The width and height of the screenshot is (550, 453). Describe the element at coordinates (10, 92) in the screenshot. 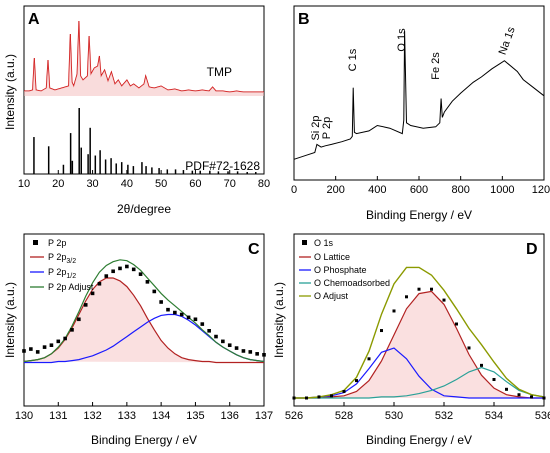

I see `panel-a-ylabel: Intensity (a.u.)` at that location.